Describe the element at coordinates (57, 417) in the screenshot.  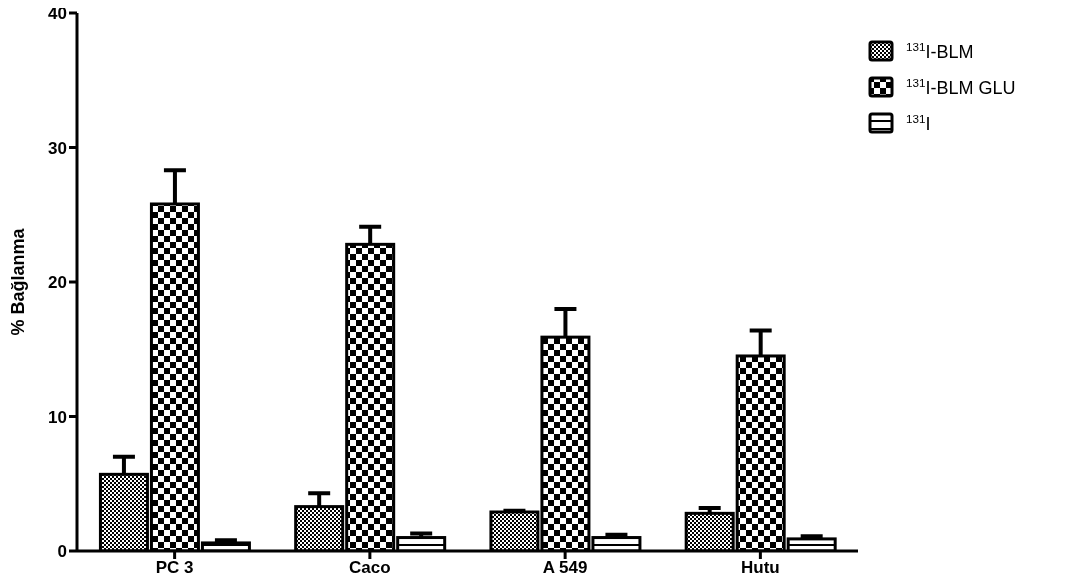
I see `y-tick-label: 10` at that location.